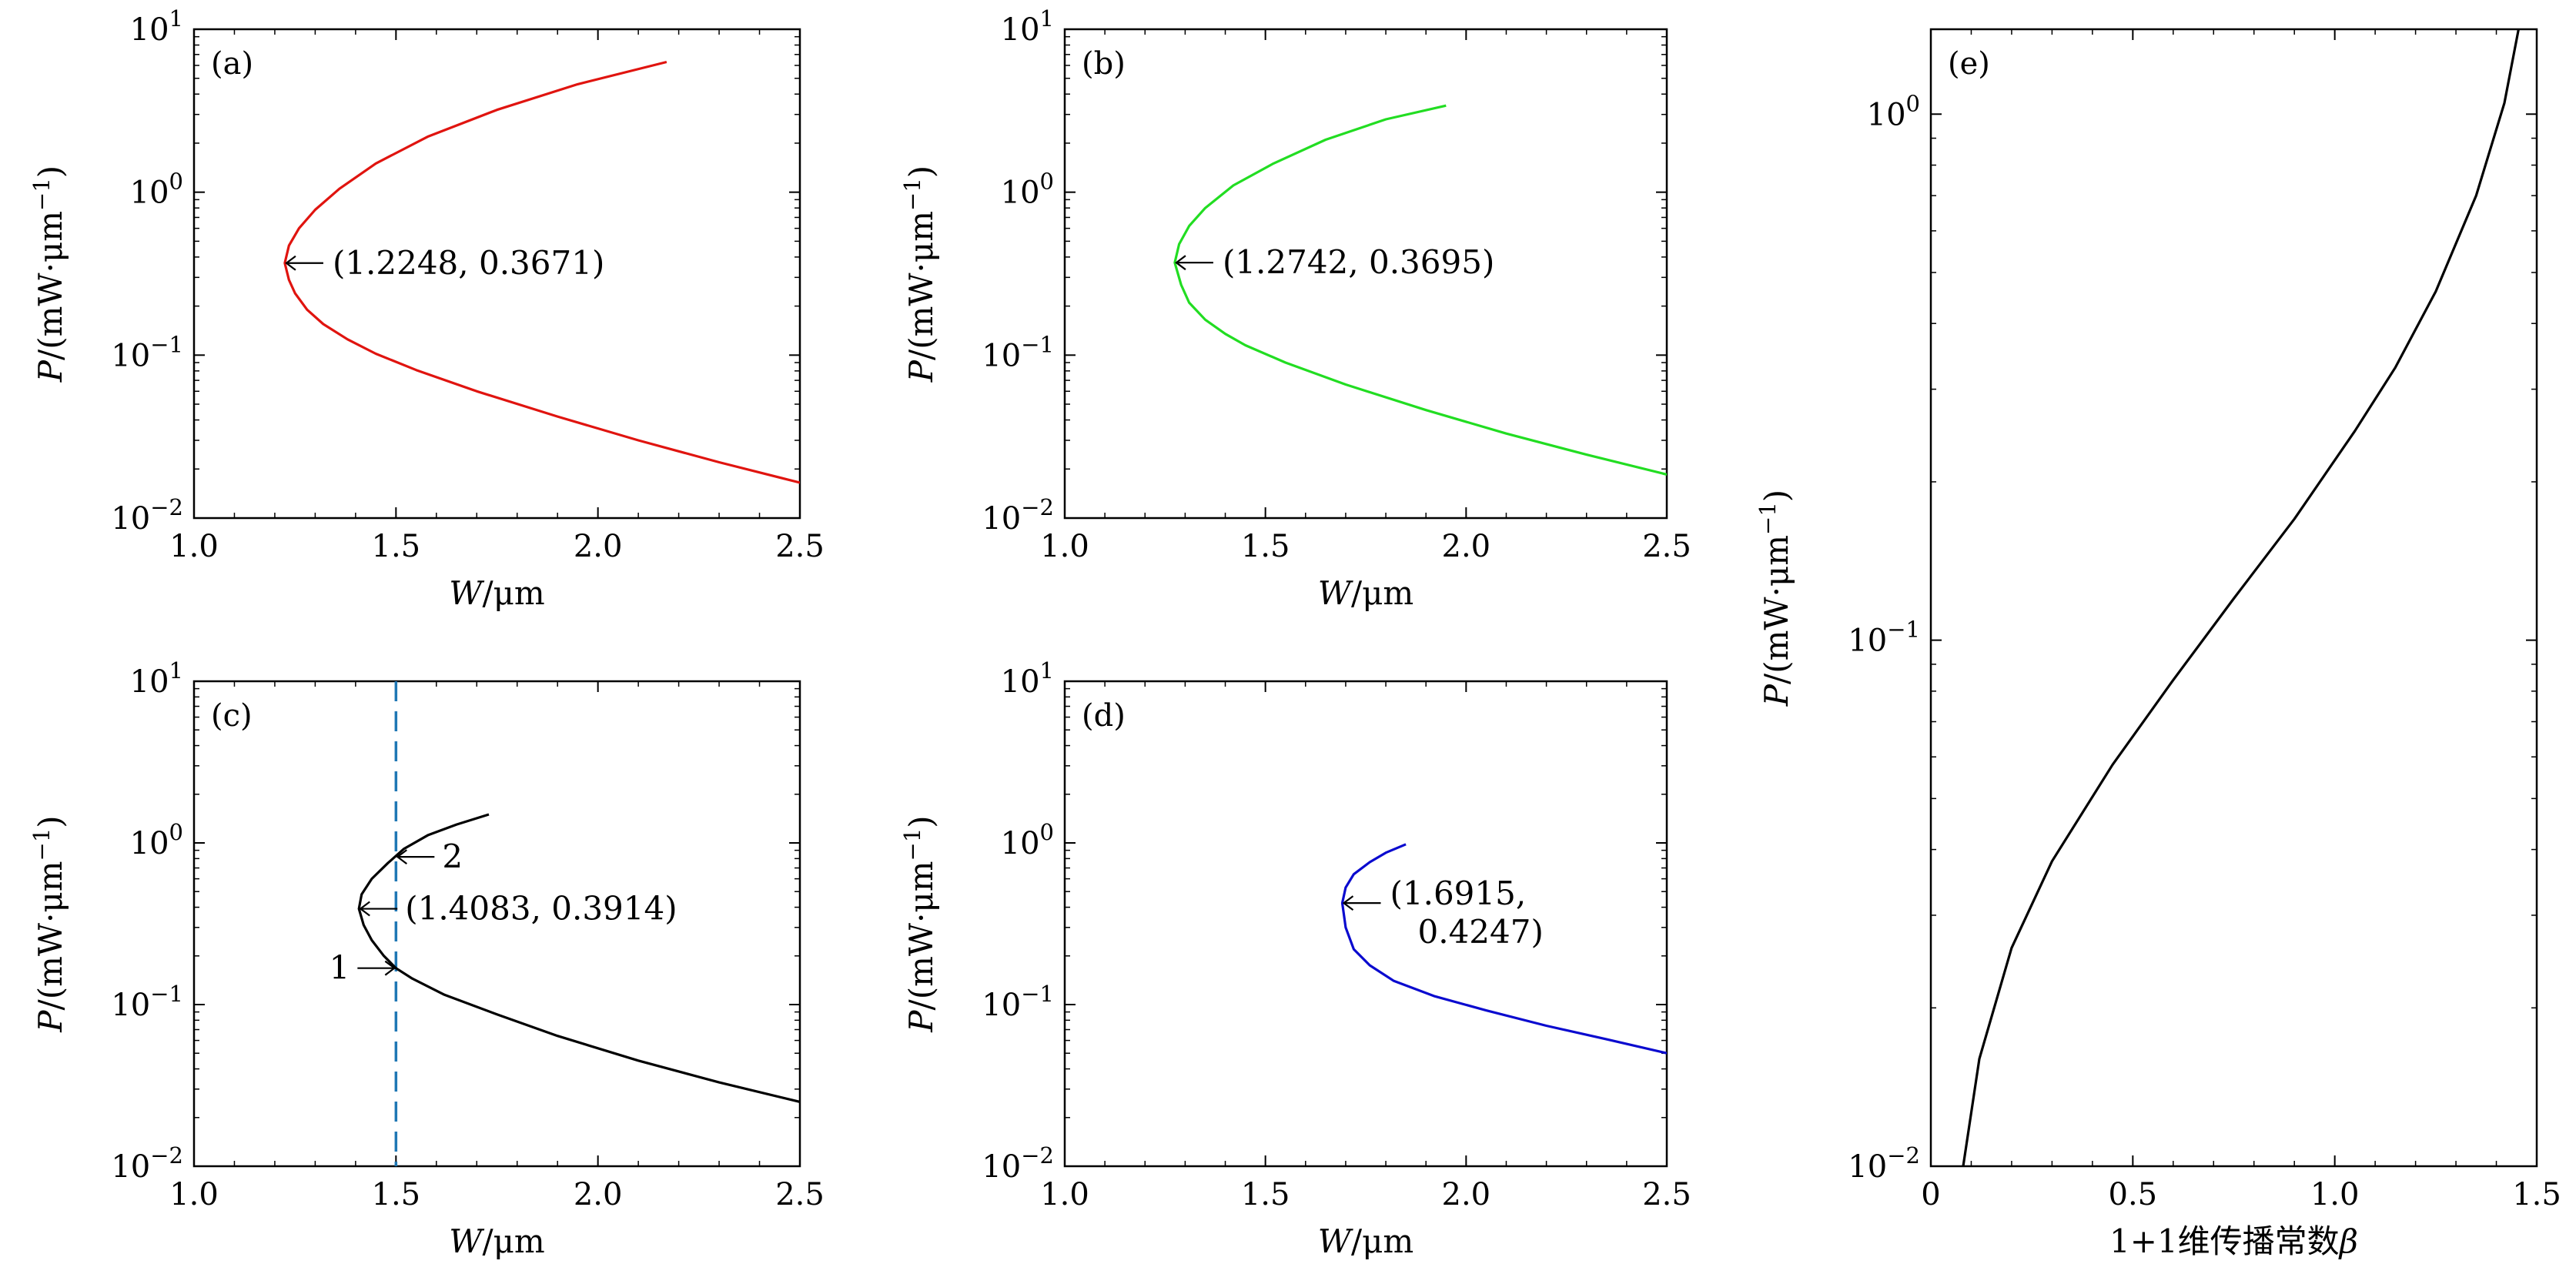  I want to click on panel-label: (a), so click(232, 64).